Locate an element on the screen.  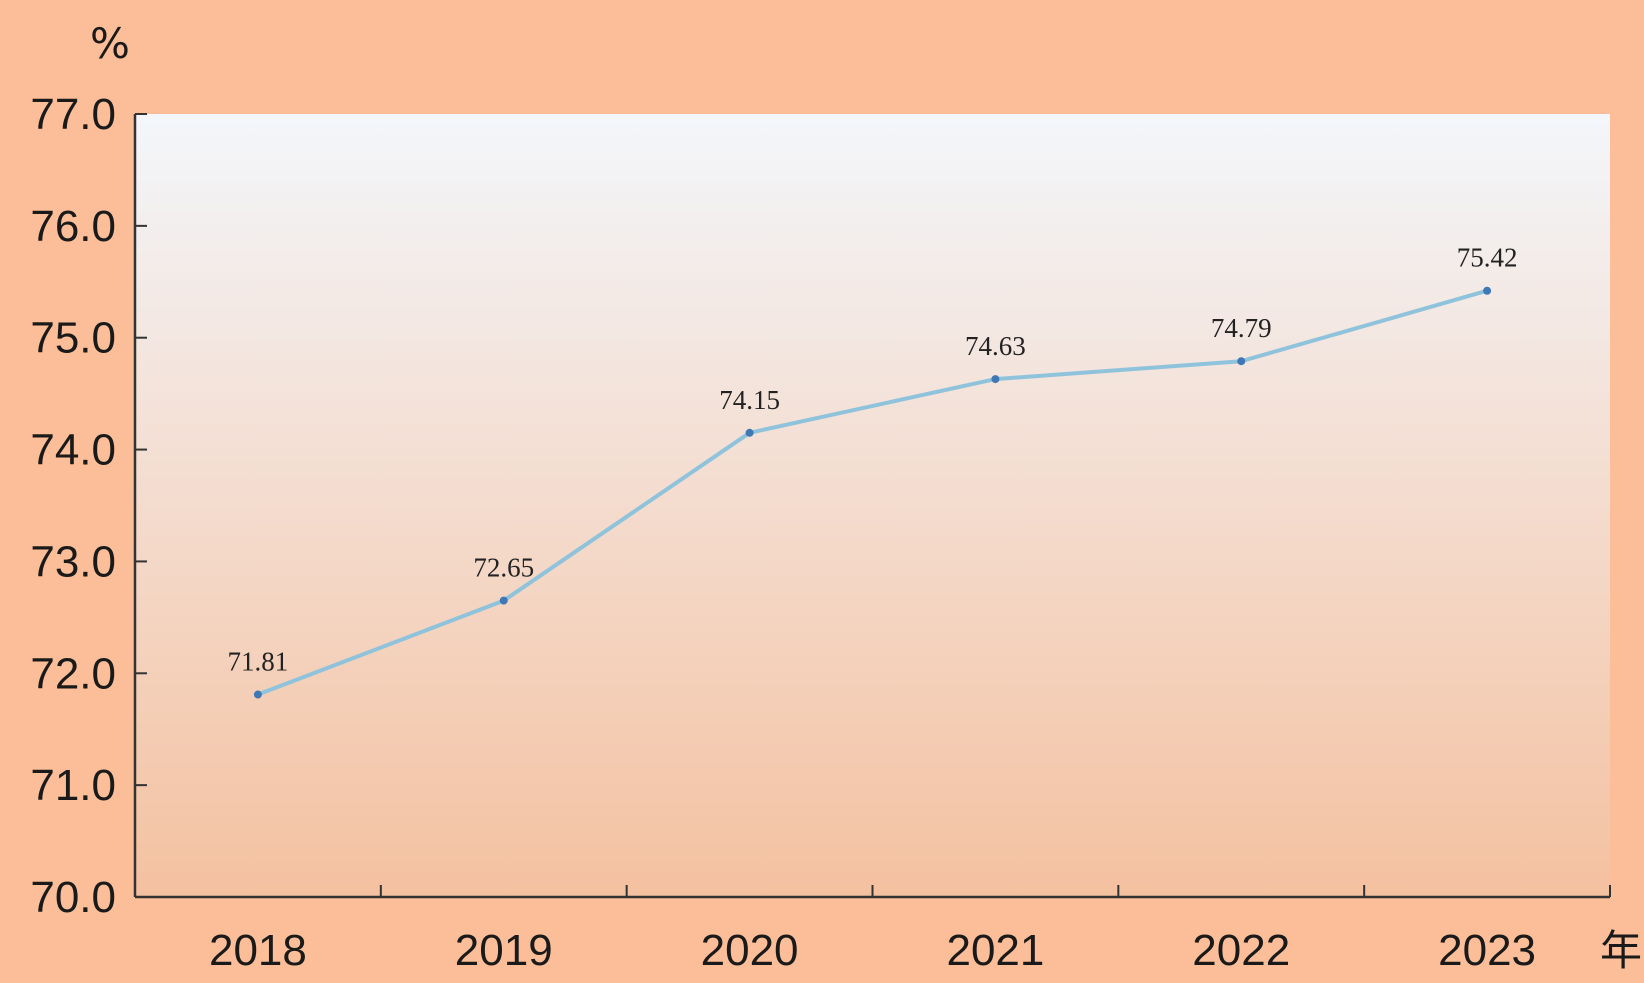
data-label: 71.81 is located at coordinates (258, 662).